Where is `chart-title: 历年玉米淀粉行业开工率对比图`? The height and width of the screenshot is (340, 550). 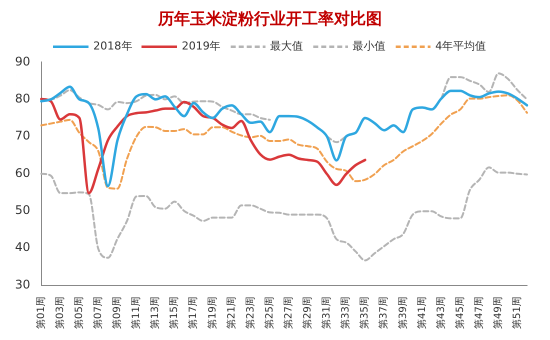 chart-title: 历年玉米淀粉行业开工率对比图 is located at coordinates (269, 18).